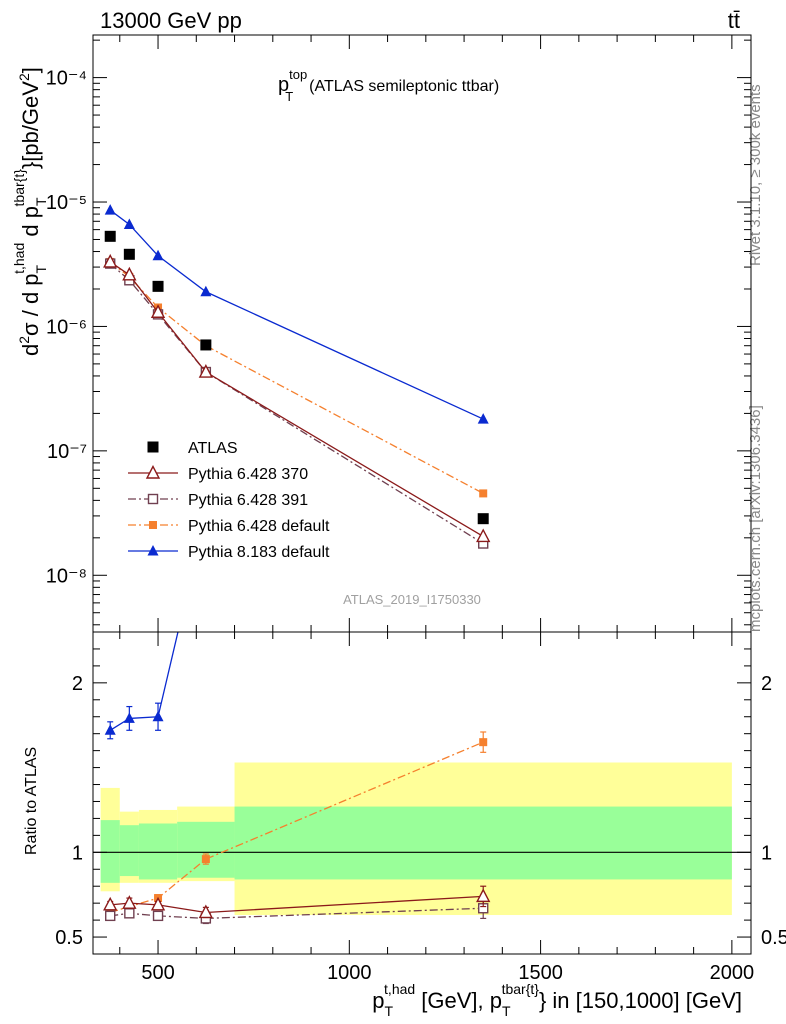 This screenshot has width=786, height=1024. I want to click on series-line-py8def, so click(296, 314).